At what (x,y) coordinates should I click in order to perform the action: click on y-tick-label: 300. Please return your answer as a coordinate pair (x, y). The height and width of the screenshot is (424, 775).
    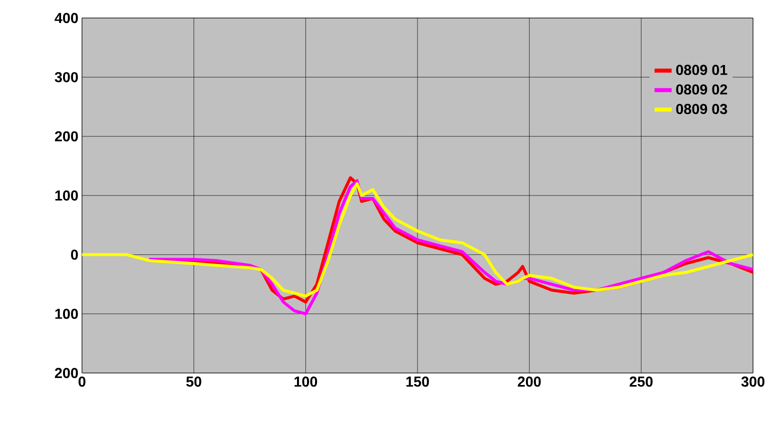
    Looking at the image, I should click on (66, 77).